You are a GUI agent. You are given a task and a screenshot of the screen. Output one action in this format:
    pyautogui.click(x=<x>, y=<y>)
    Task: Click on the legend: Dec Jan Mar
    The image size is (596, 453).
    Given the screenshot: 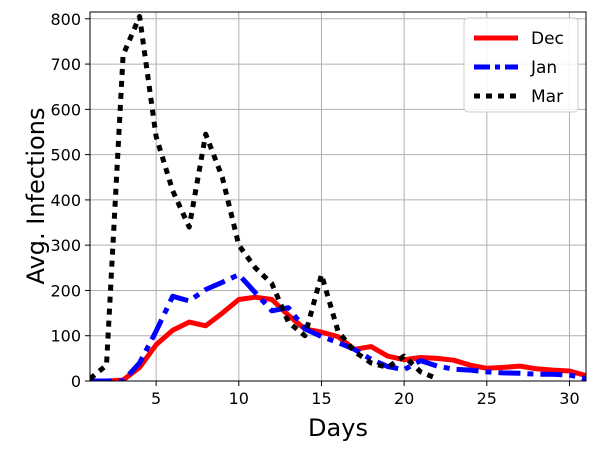 What is the action you would take?
    pyautogui.click(x=521, y=65)
    